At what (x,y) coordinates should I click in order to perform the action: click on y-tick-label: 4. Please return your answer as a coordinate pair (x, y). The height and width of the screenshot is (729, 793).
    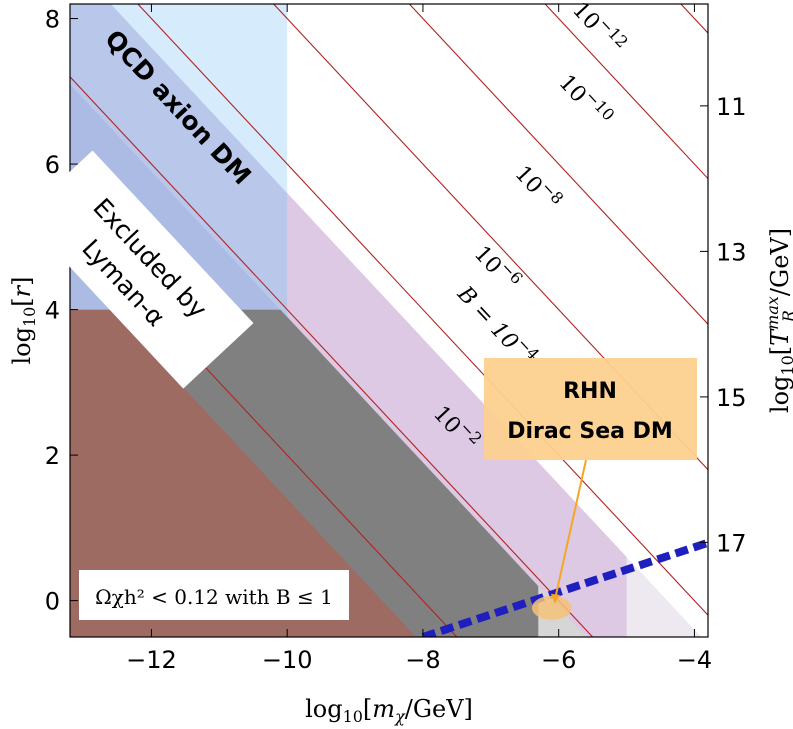
    Looking at the image, I should click on (52, 311).